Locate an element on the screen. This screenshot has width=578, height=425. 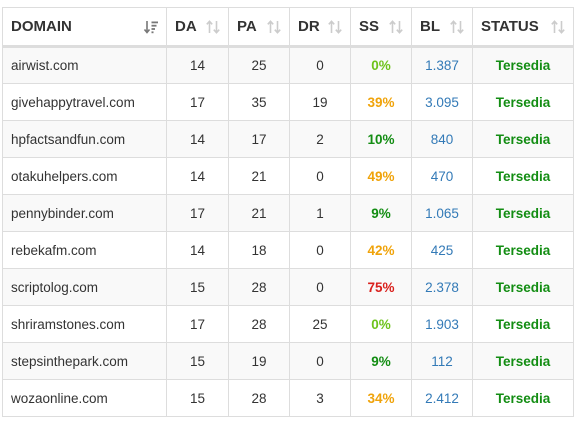
domain-cell: shriramstones.com is located at coordinates (84, 324).